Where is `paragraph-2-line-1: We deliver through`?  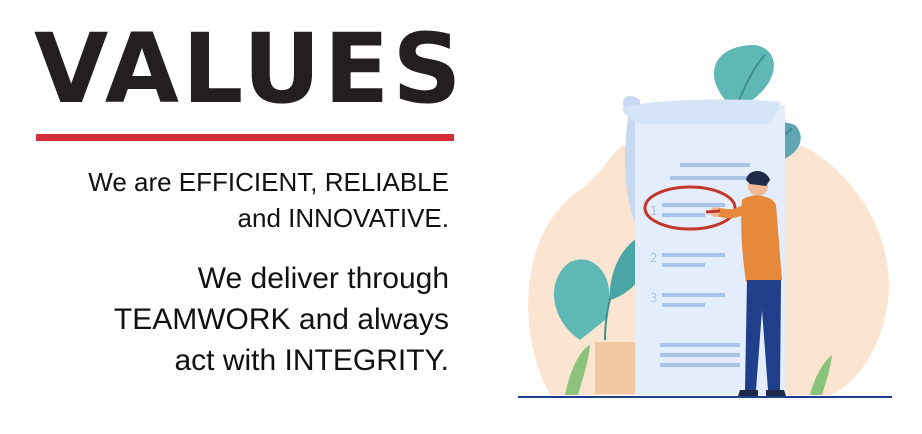 paragraph-2-line-1: We deliver through is located at coordinates (323, 278).